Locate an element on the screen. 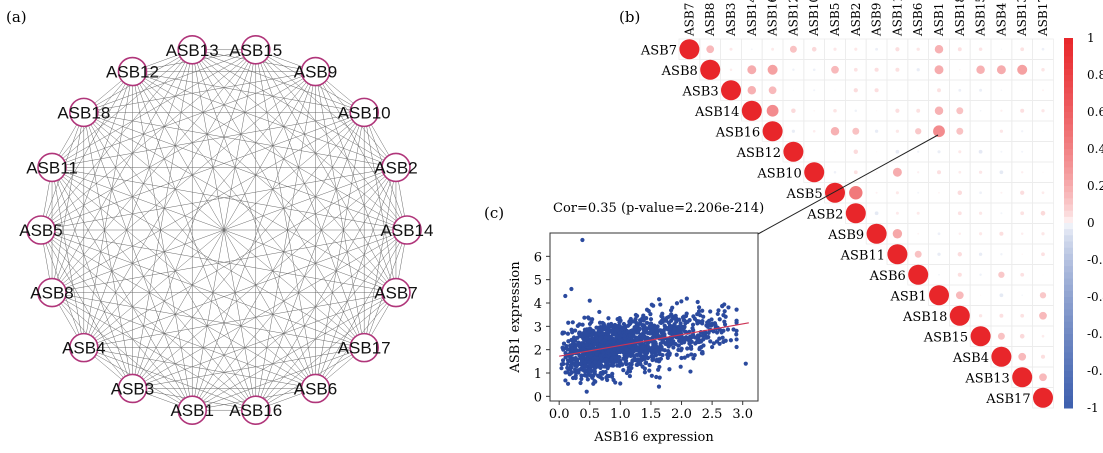 The image size is (1103, 453). y-tick-label: 3 is located at coordinates (538, 327).